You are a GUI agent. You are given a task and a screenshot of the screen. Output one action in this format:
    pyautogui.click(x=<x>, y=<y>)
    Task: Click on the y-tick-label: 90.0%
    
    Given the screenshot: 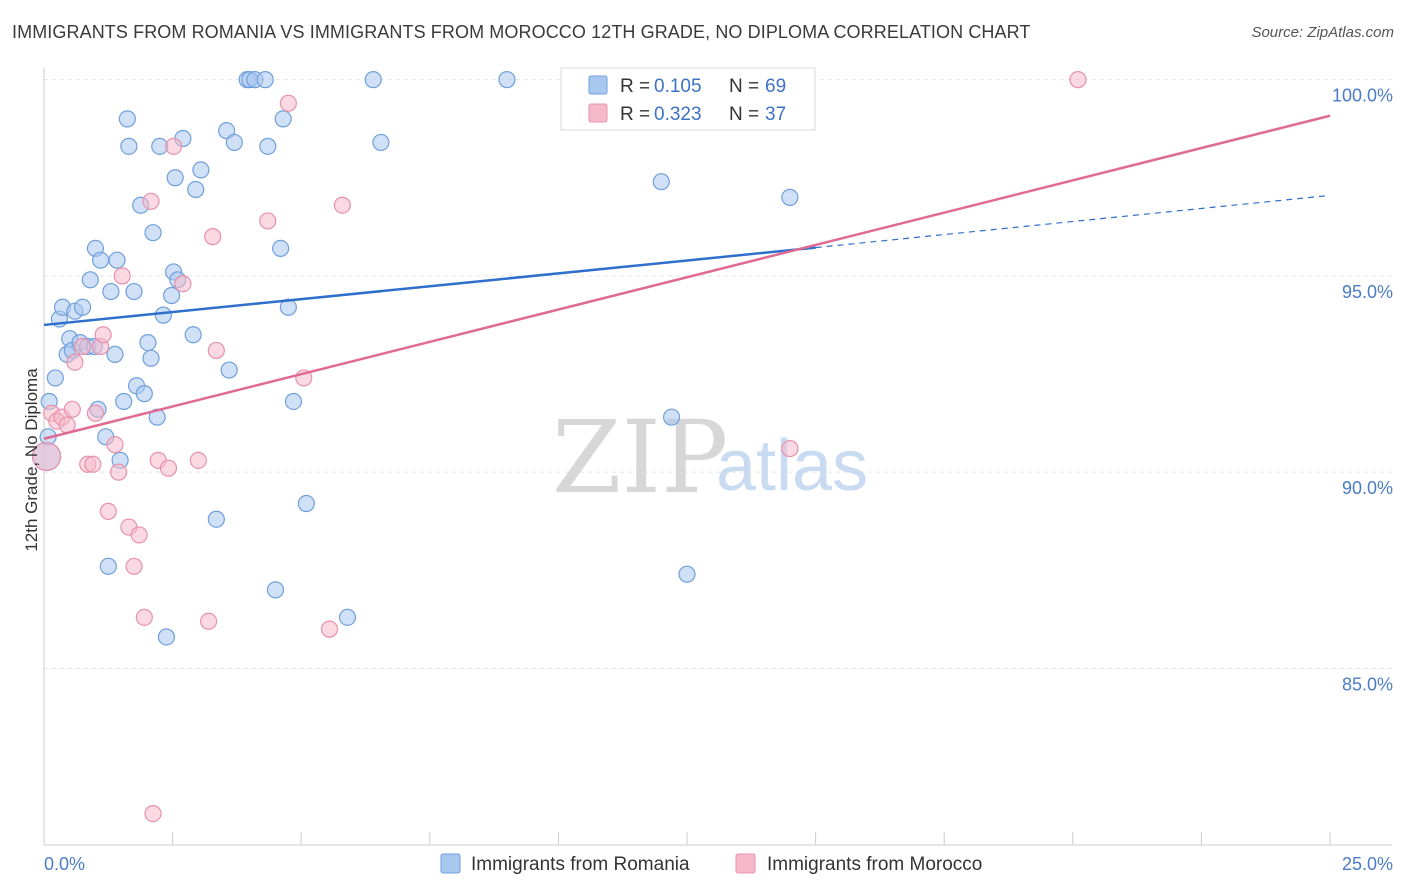 What is the action you would take?
    pyautogui.click(x=1367, y=488)
    